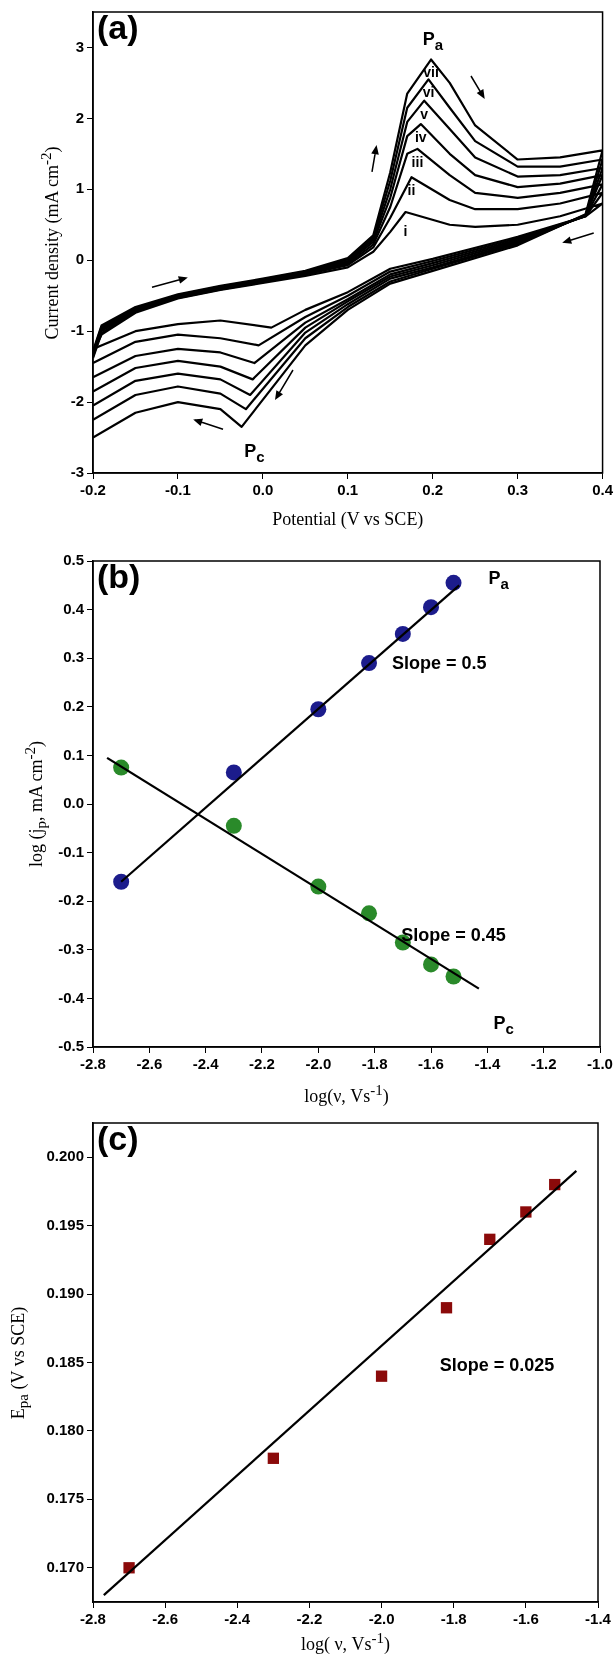  I want to click on y-tick-label: 1, so click(79, 188).